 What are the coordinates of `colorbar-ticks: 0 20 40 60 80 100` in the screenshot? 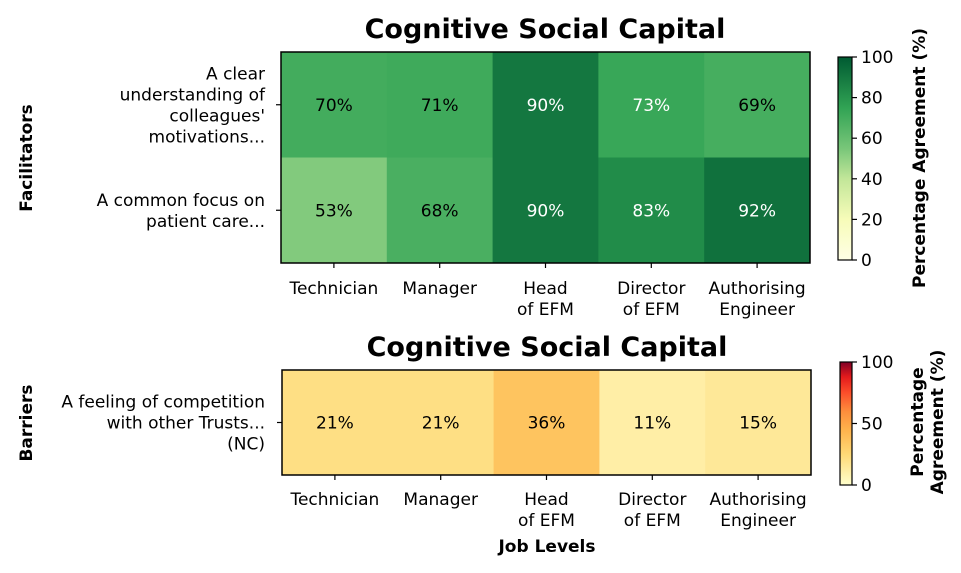 It's located at (872, 159).